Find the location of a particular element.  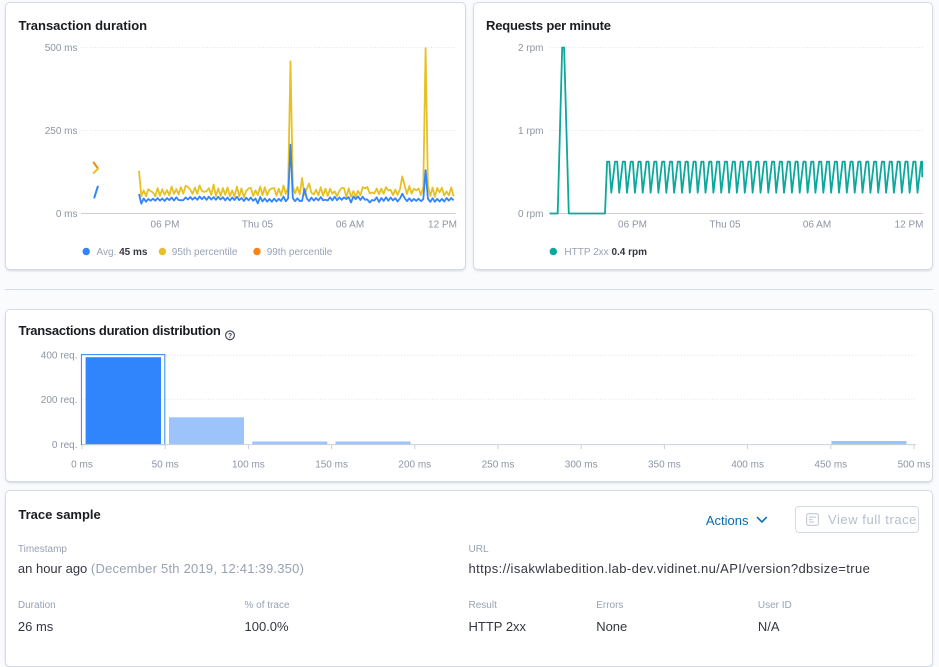

svg-text: 0 rpm is located at coordinates (530, 214).